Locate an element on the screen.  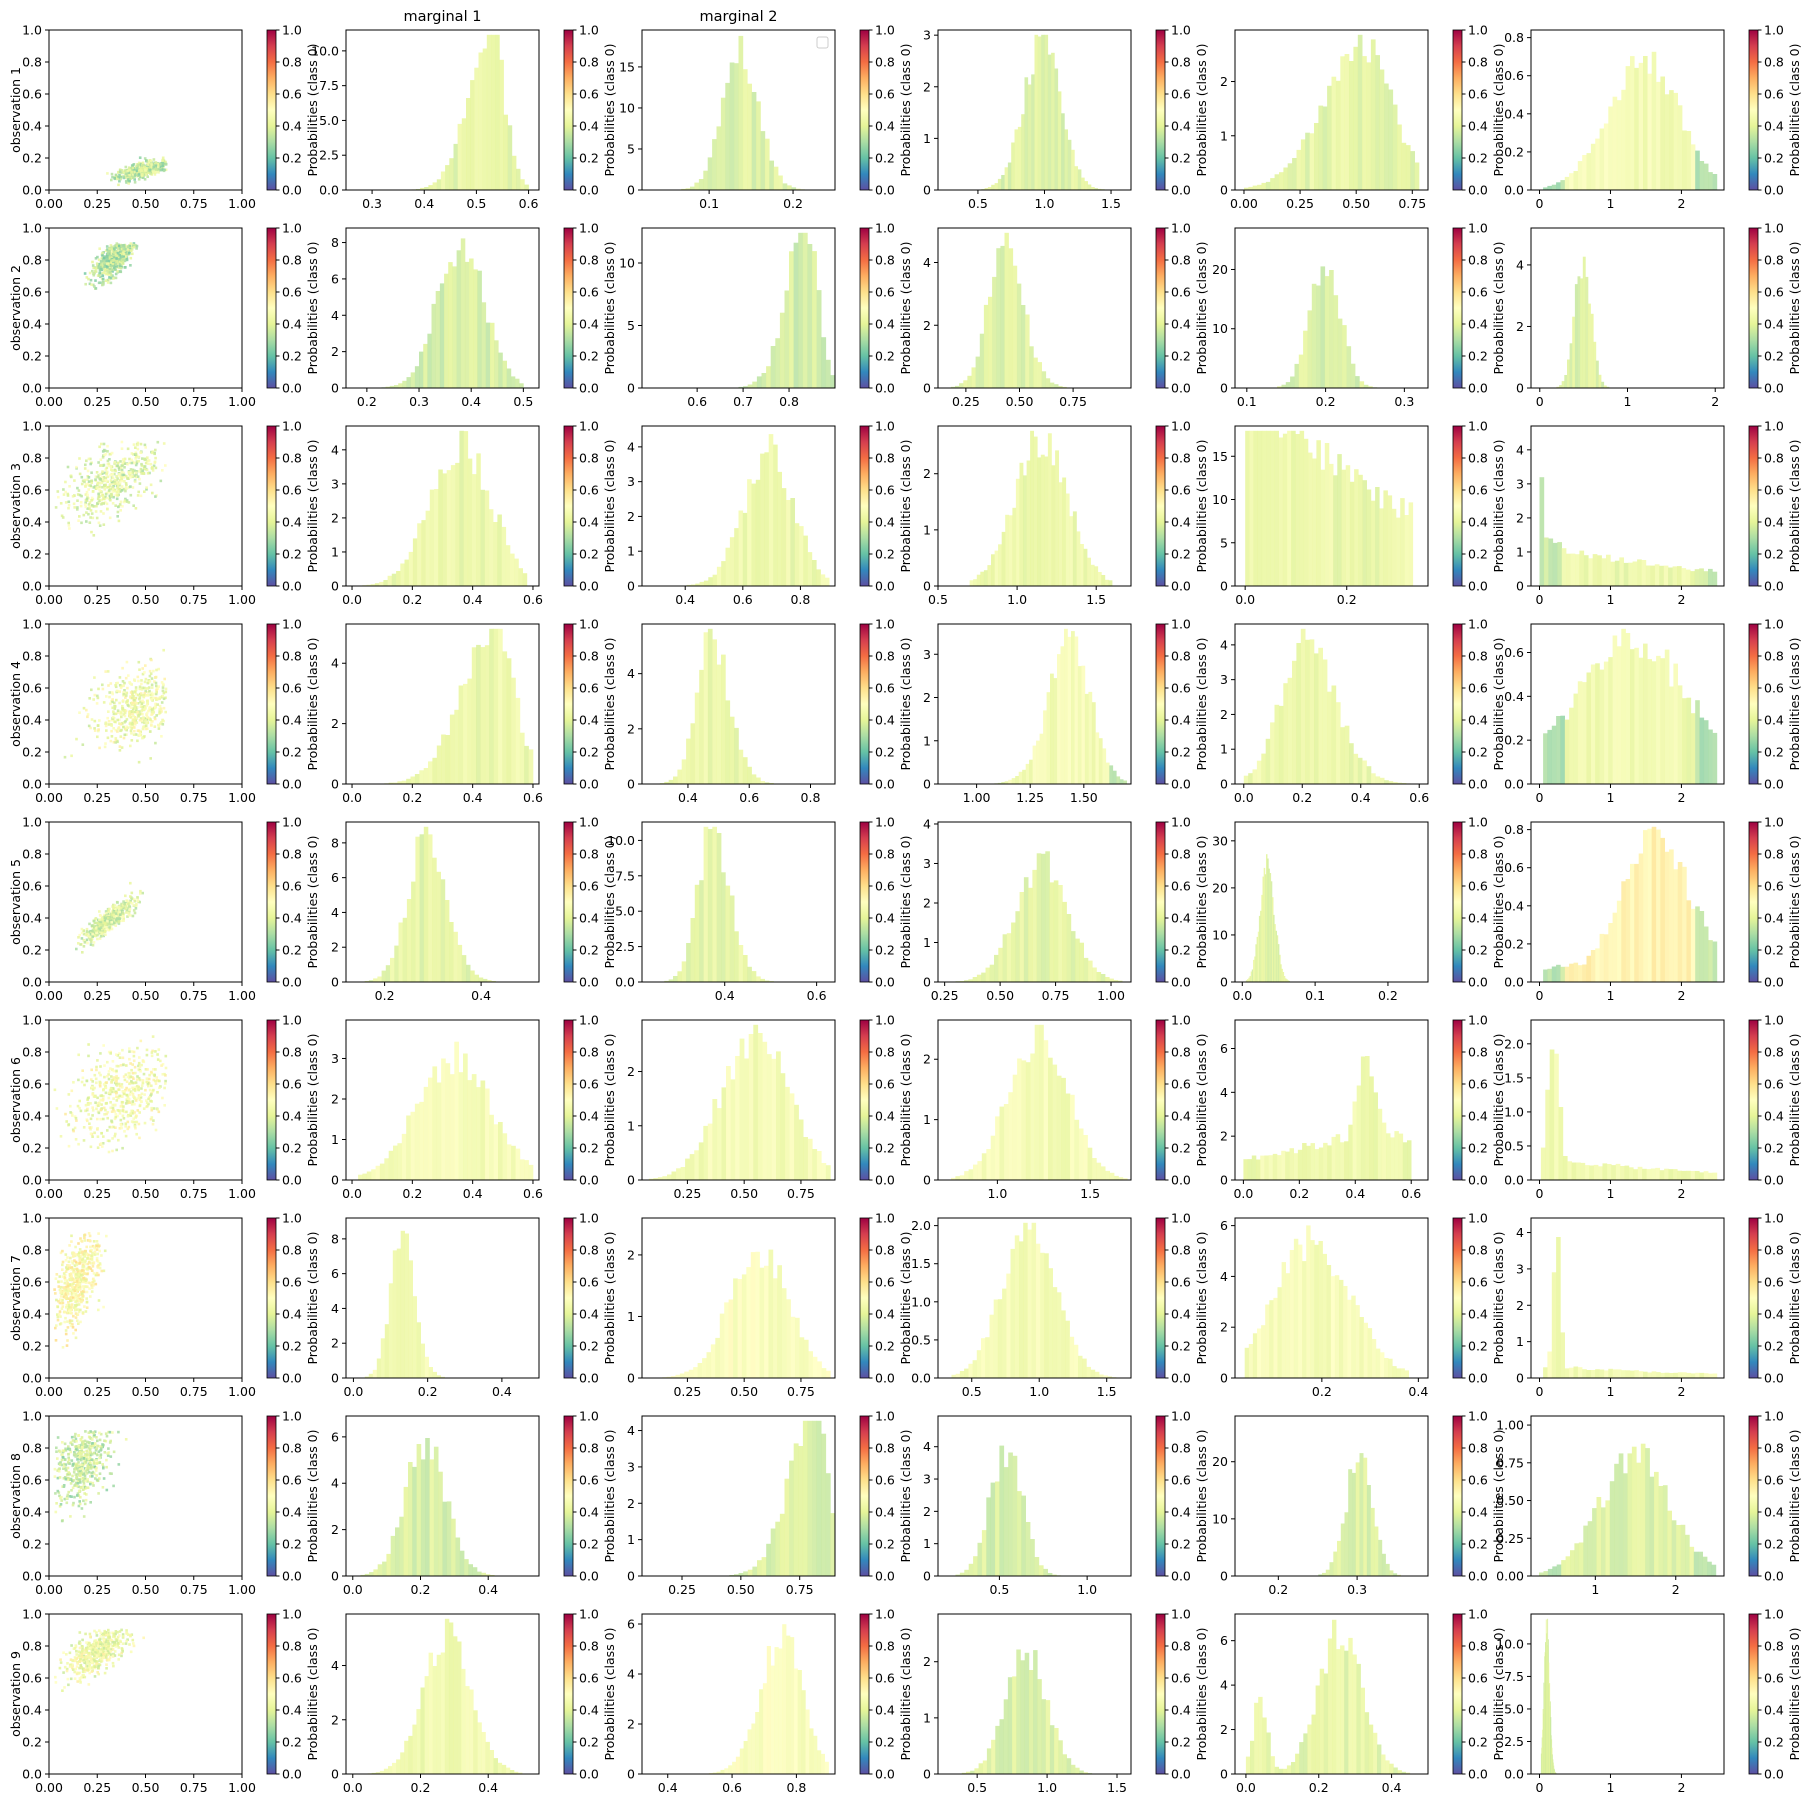
colorbar-tick-label: 0.8 is located at coordinates (885, 656).